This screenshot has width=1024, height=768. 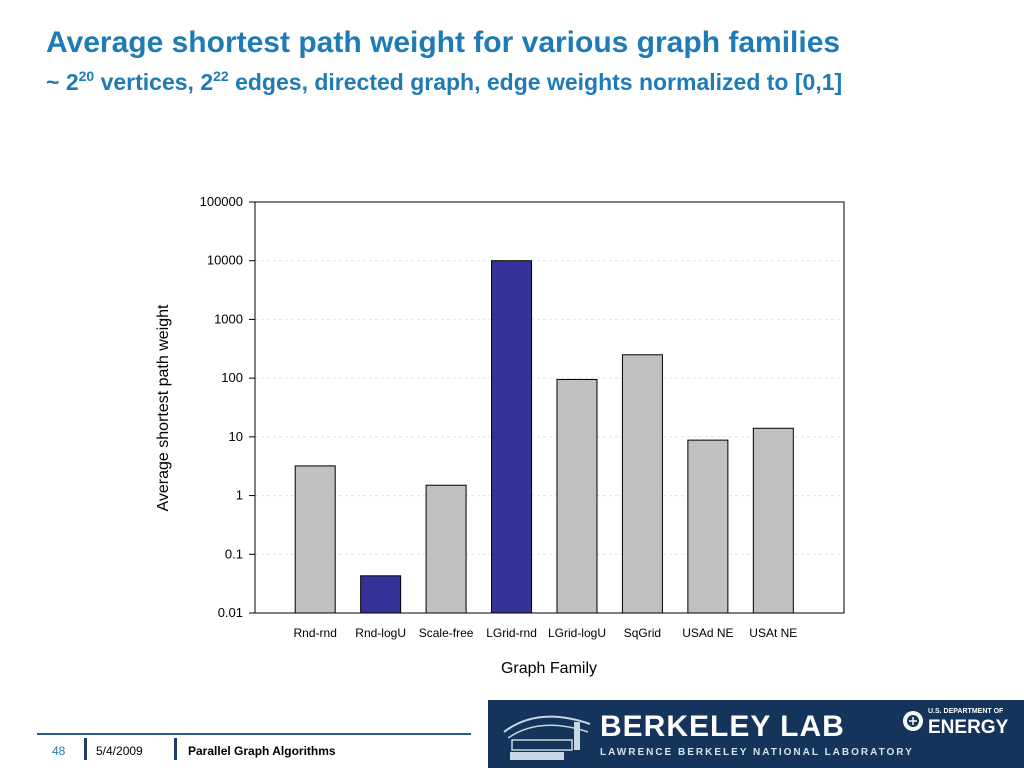 I want to click on x-tick-label: Rnd-logU, so click(x=380, y=633).